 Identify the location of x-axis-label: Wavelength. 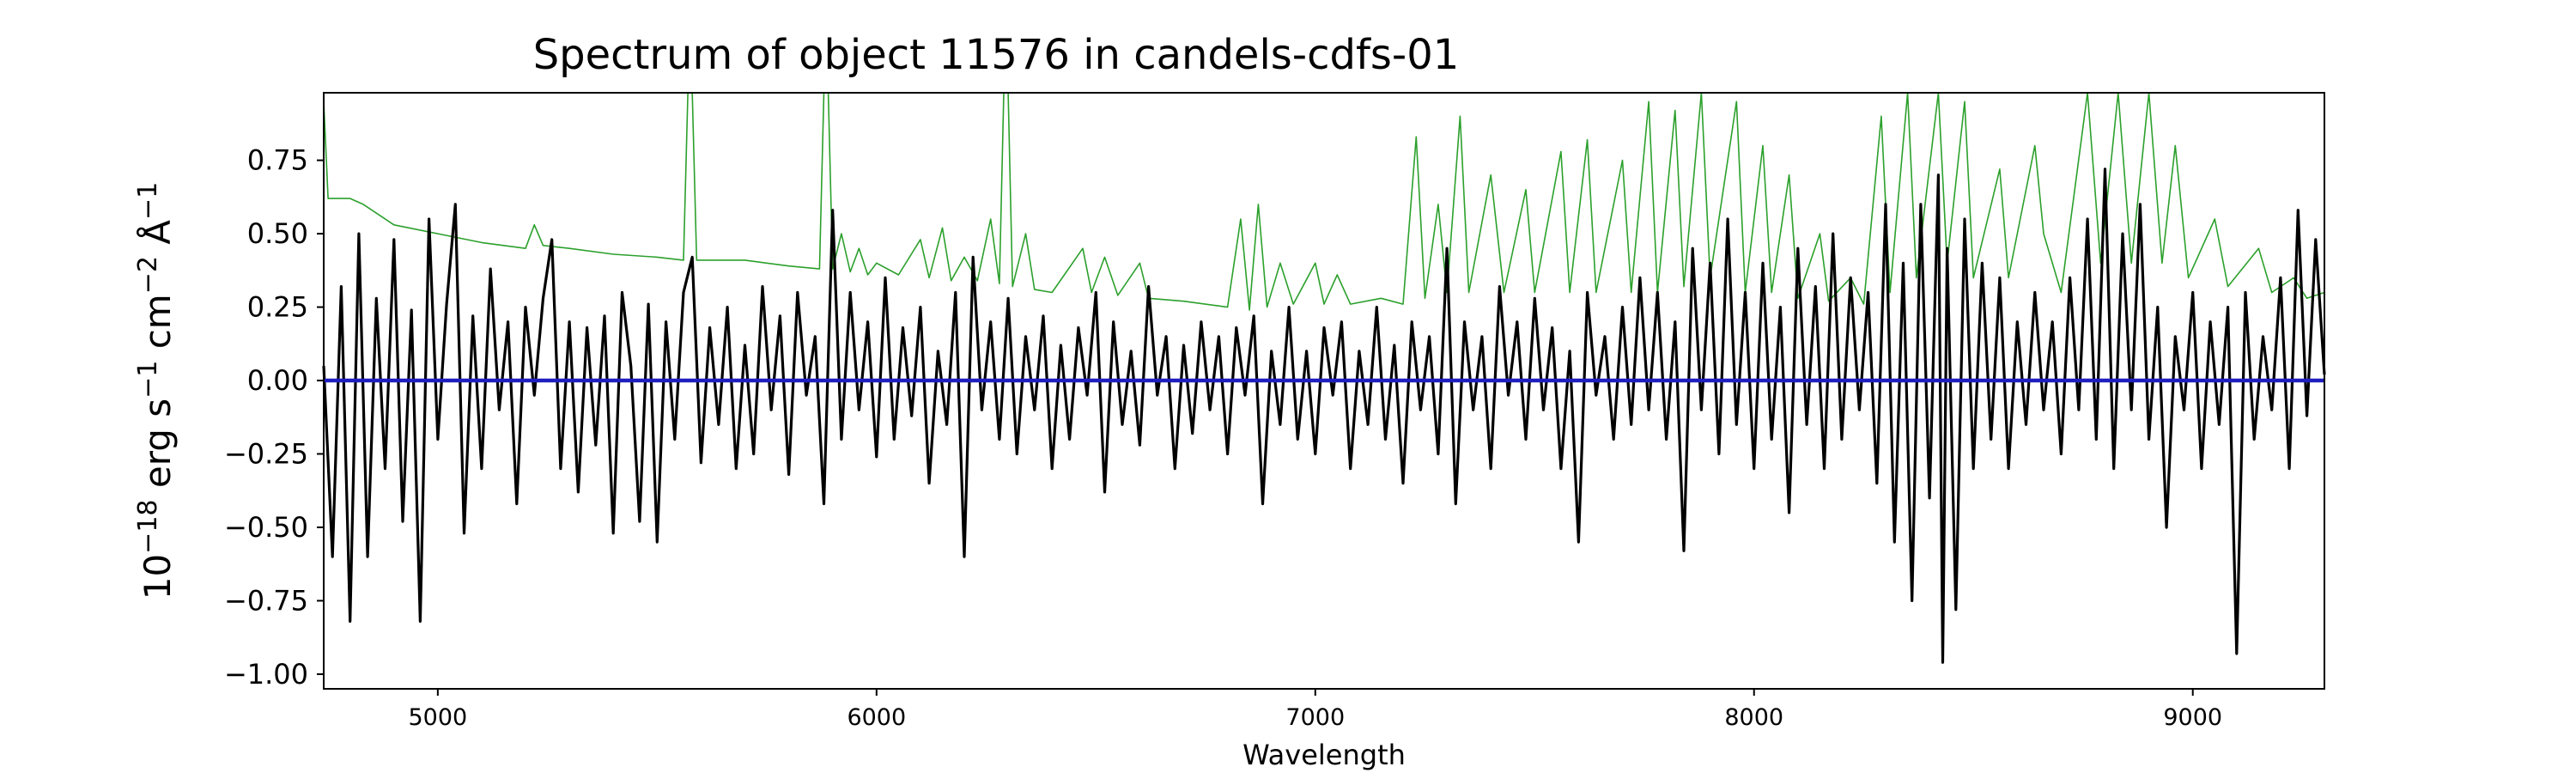
(1324, 755).